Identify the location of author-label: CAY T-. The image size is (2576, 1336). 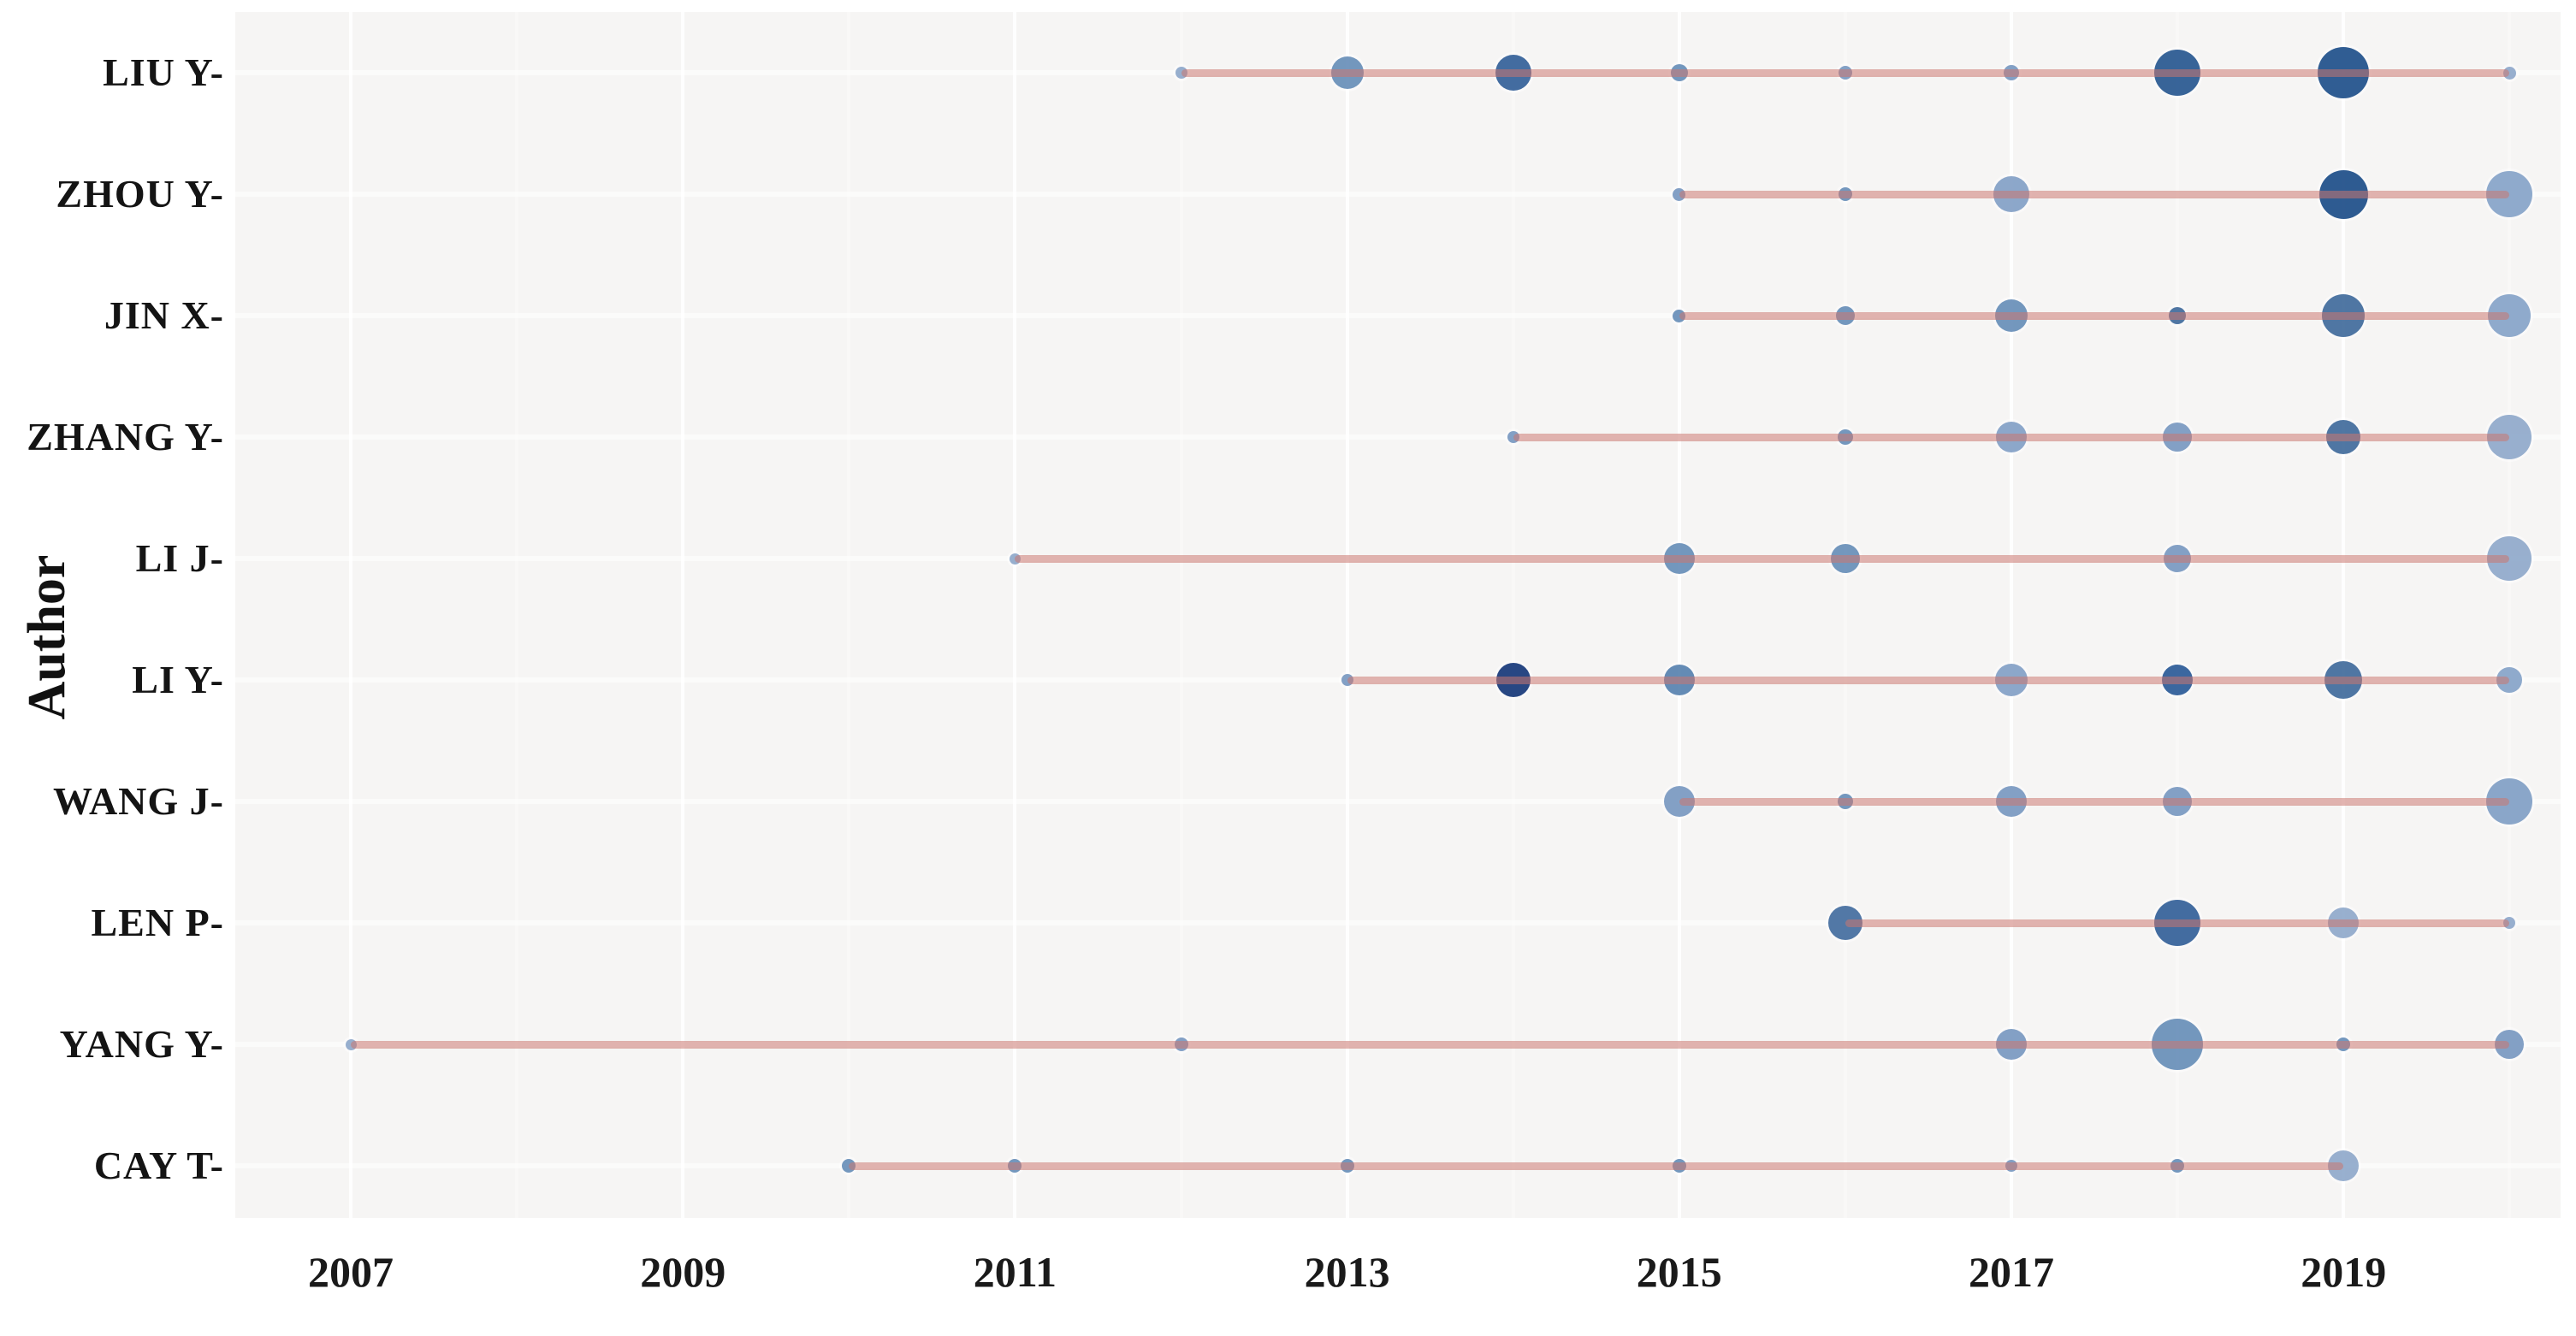
(158, 1165).